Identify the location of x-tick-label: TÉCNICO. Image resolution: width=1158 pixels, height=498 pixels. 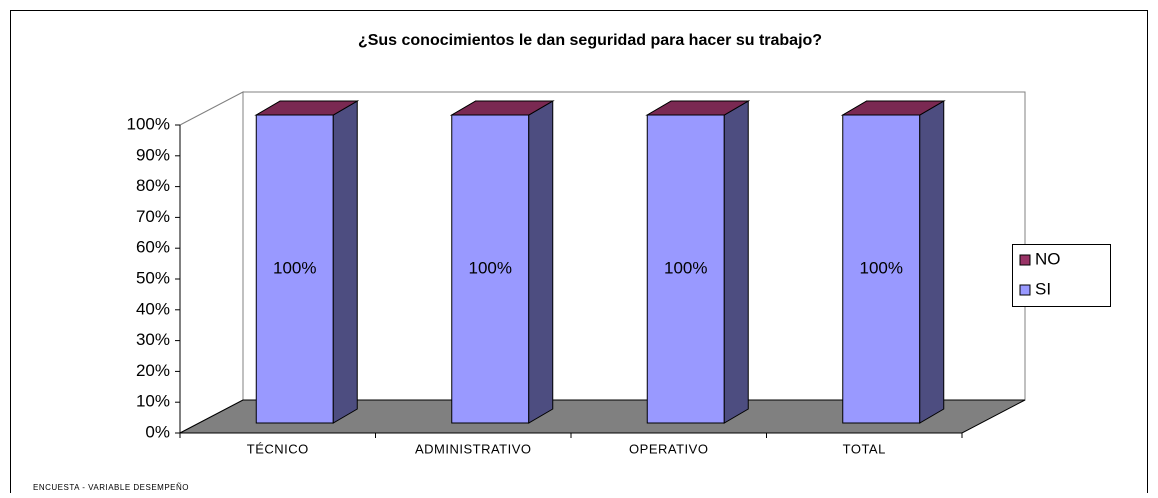
(278, 448).